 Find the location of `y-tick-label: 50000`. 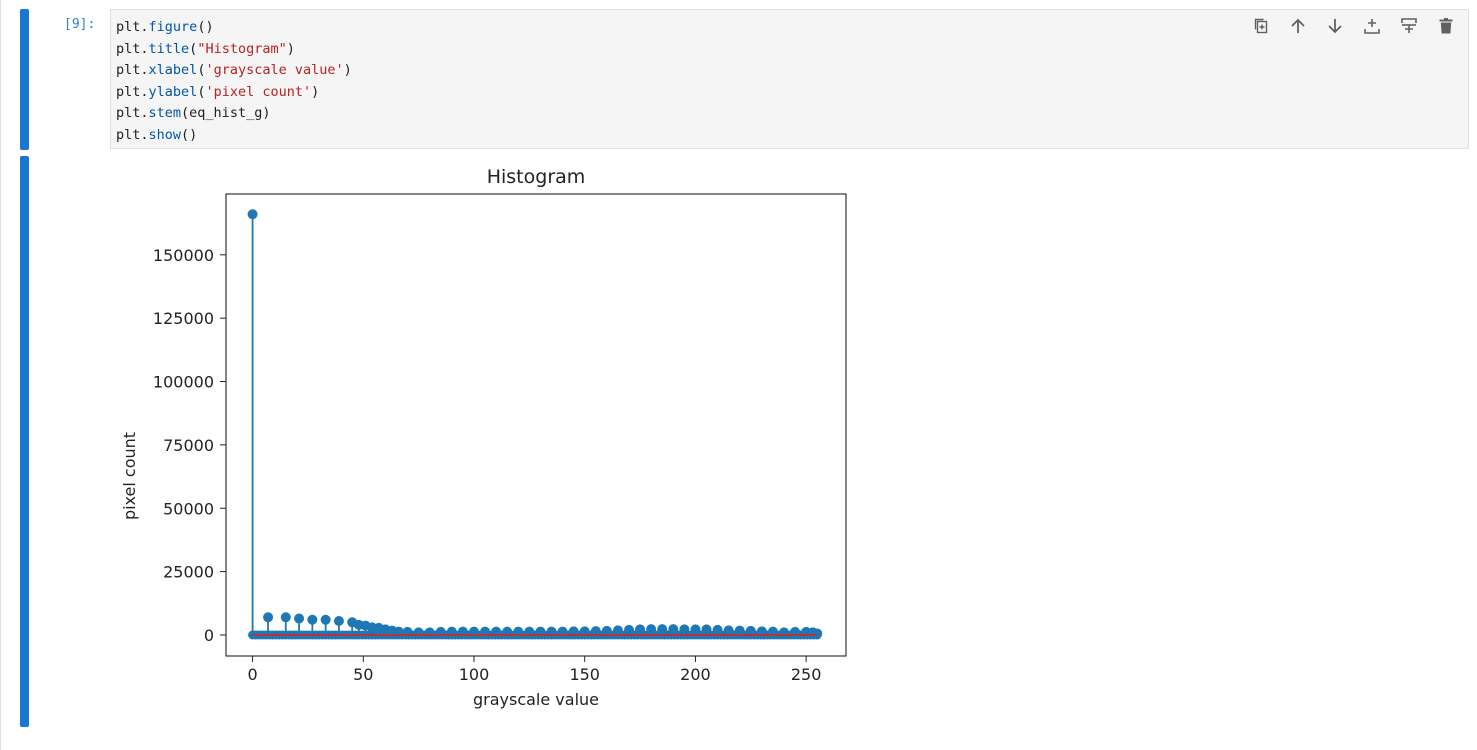

y-tick-label: 50000 is located at coordinates (188, 508).